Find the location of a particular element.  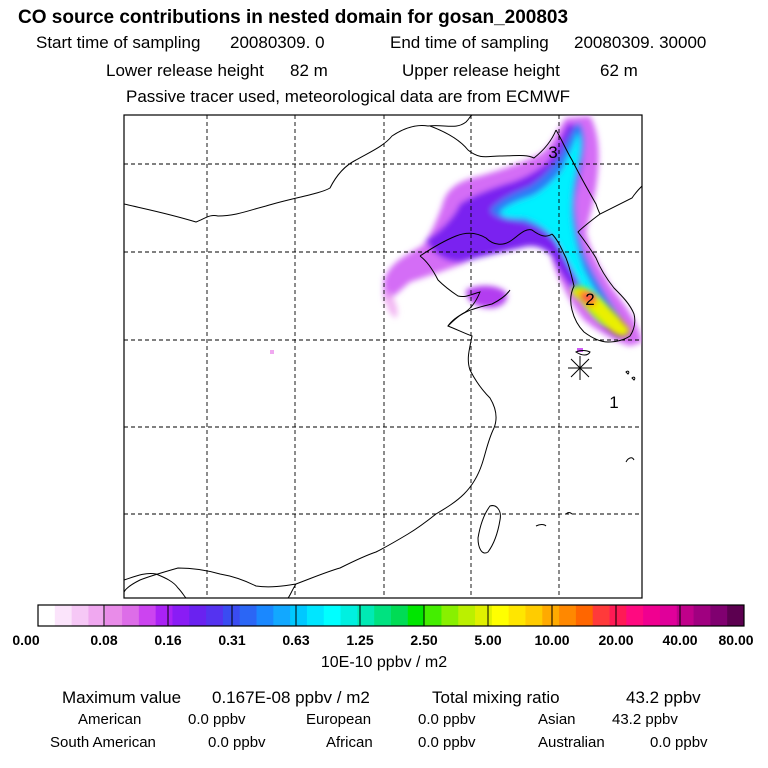

colorbar-tick-label: 5.00 is located at coordinates (488, 640).